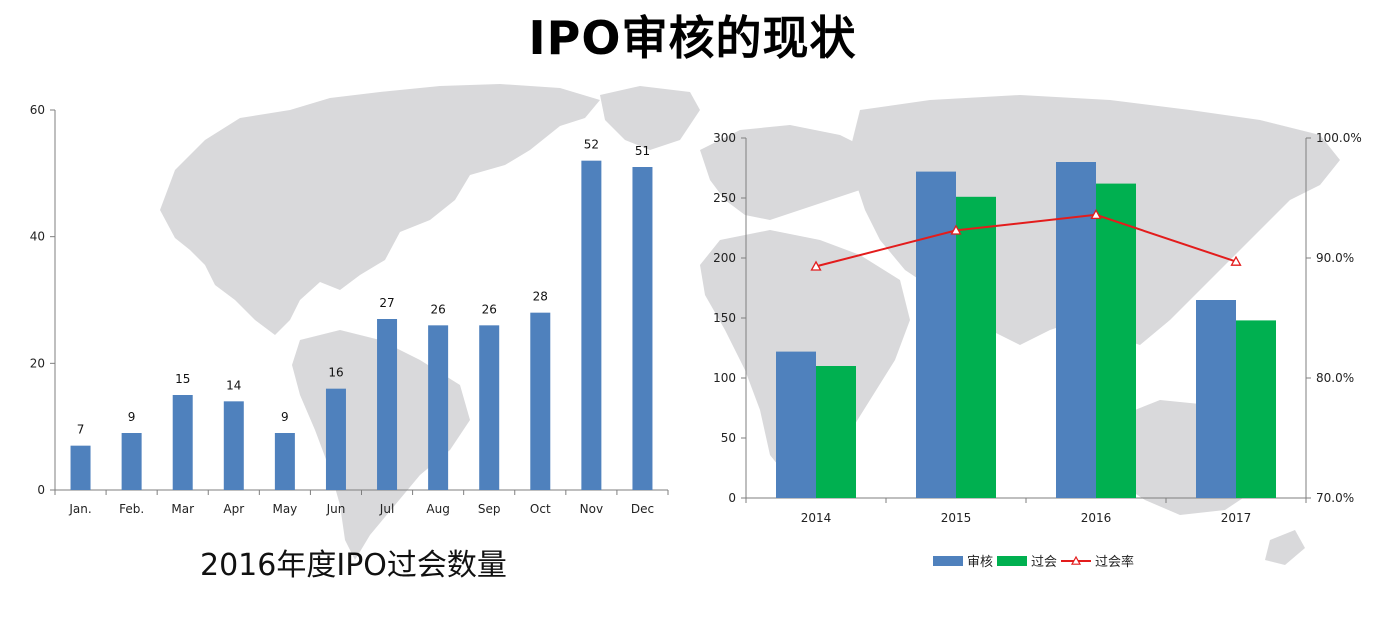 The height and width of the screenshot is (617, 1385). I want to click on left-x-tick-label: Jun, so click(336, 509).